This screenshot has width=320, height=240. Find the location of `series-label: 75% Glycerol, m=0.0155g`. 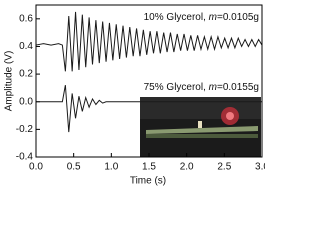

series-label: 75% Glycerol, m=0.0155g is located at coordinates (201, 87).